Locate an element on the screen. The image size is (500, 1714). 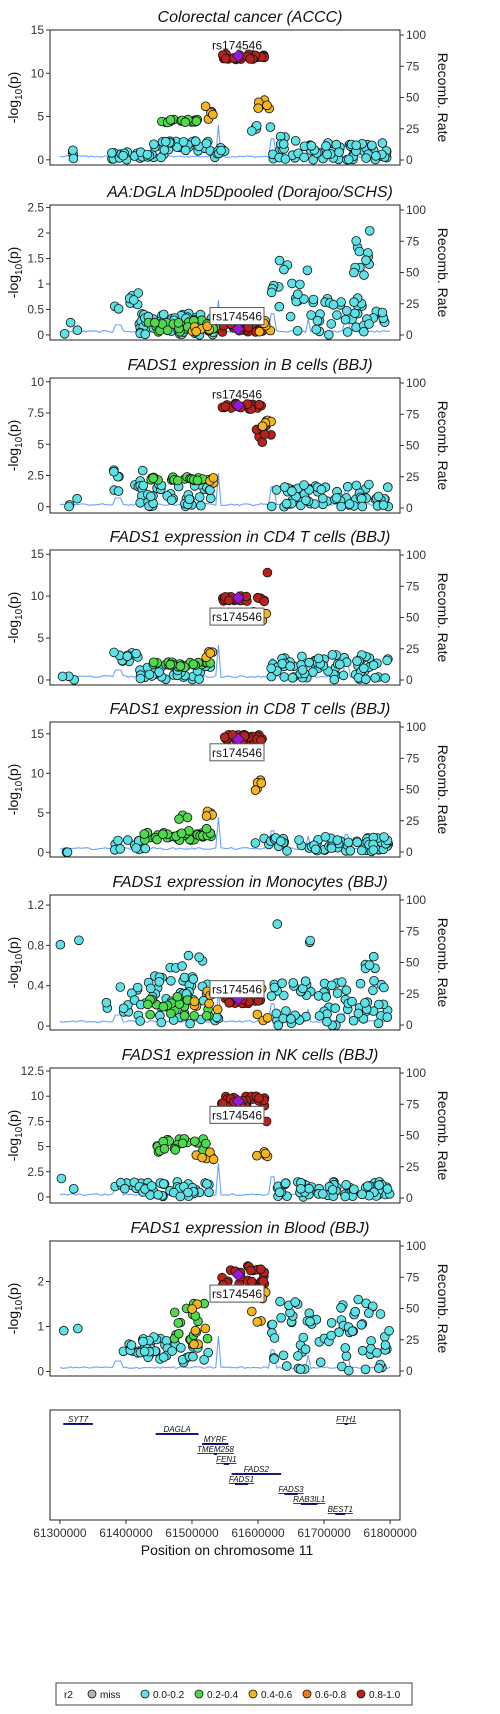
gene-label: TMEM258 is located at coordinates (215, 1449).